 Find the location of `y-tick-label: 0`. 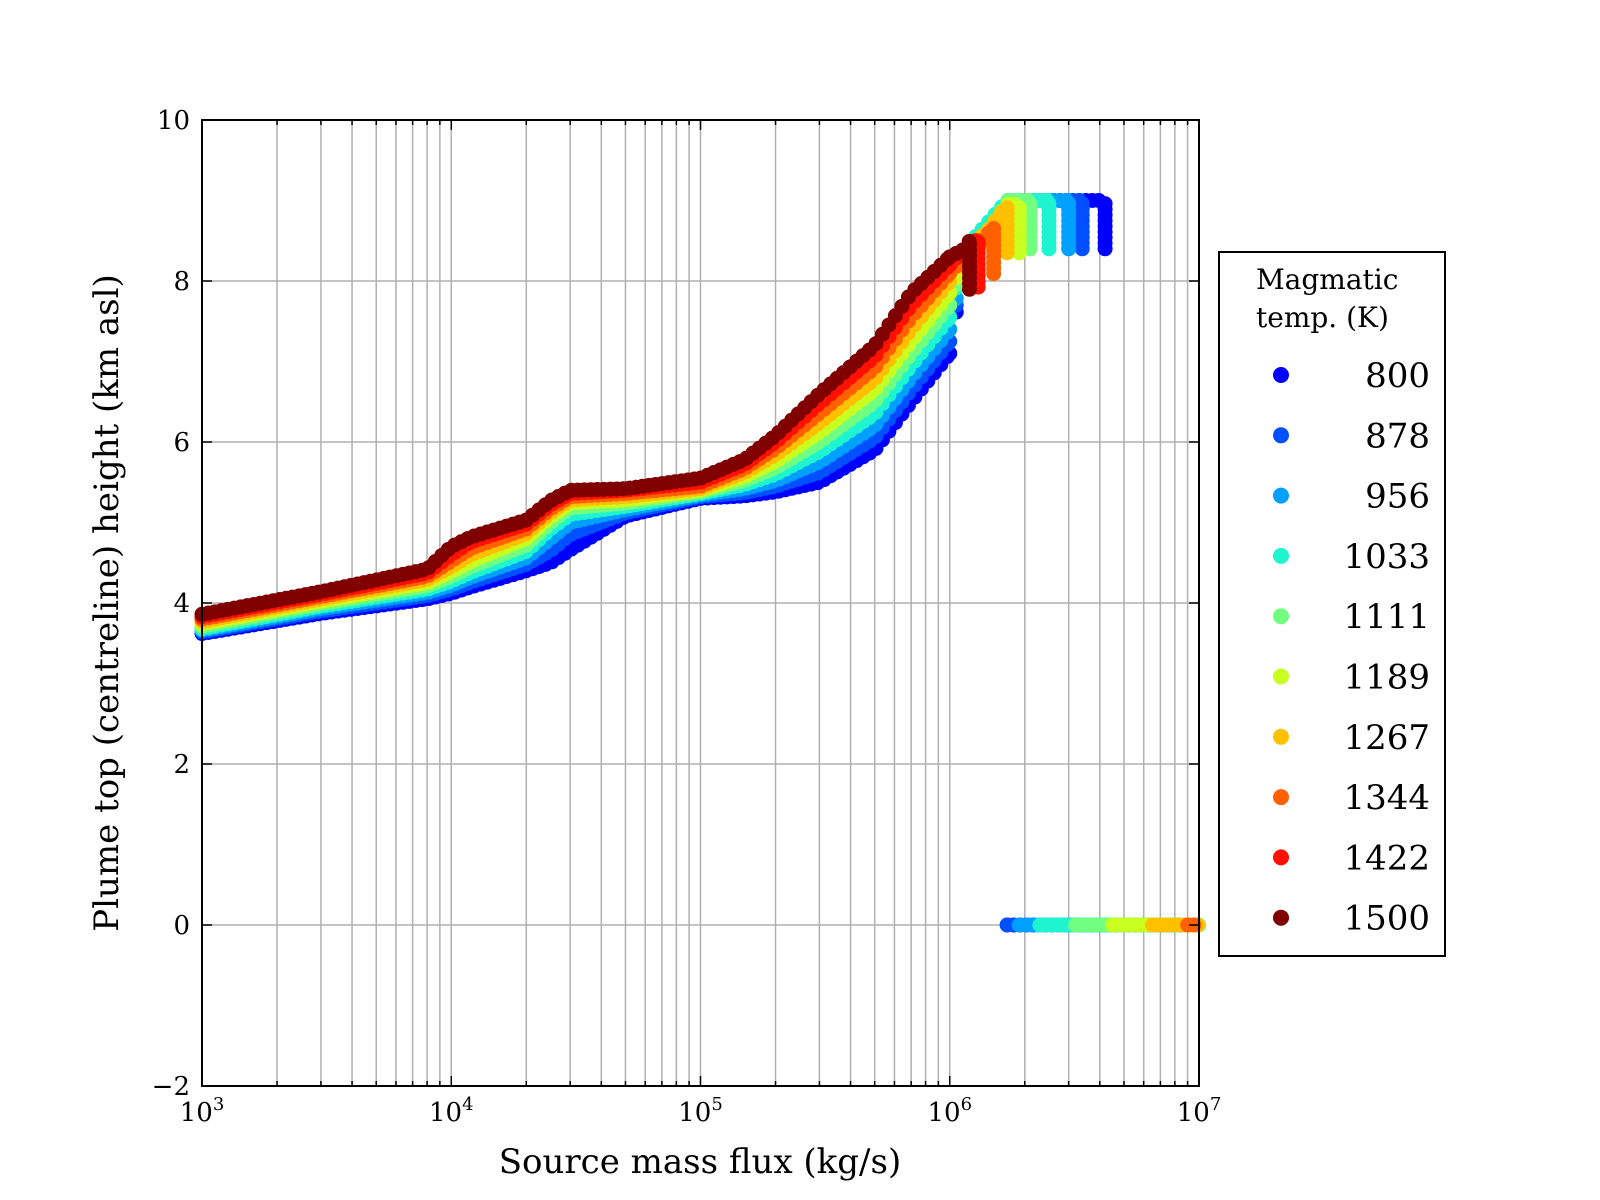

y-tick-label: 0 is located at coordinates (181, 926).